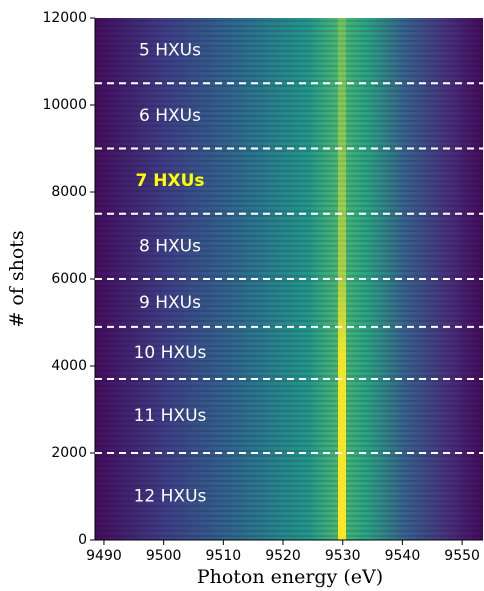 This screenshot has height=591, width=484. What do you see at coordinates (170, 353) in the screenshot?
I see `segment-label: 10 HXUs` at bounding box center [170, 353].